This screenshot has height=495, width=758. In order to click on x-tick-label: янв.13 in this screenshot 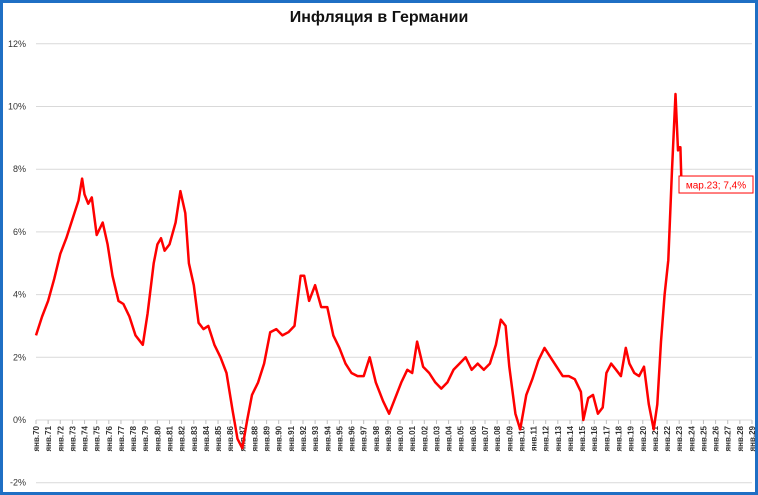, I will do `click(558, 438)`.